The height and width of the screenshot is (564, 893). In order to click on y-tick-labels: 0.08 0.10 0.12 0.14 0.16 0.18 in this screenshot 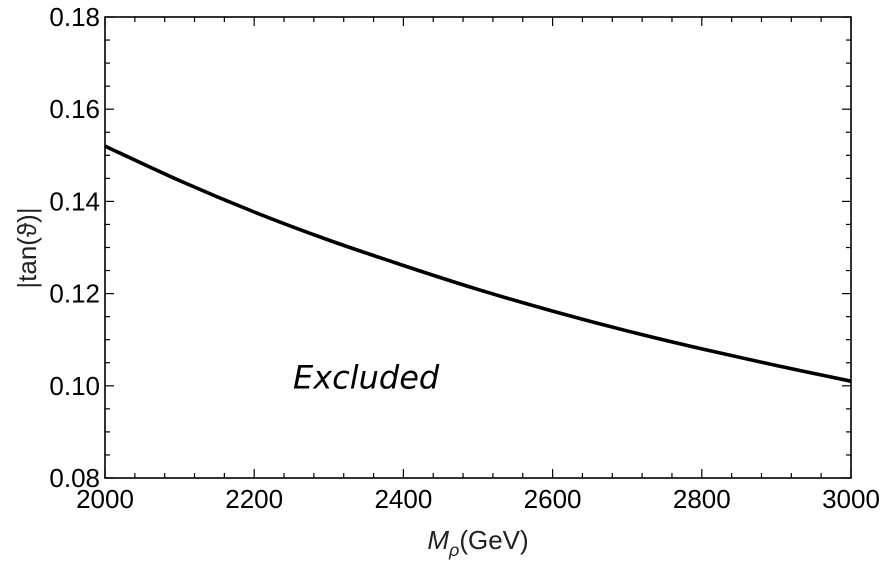, I will do `click(74, 247)`.